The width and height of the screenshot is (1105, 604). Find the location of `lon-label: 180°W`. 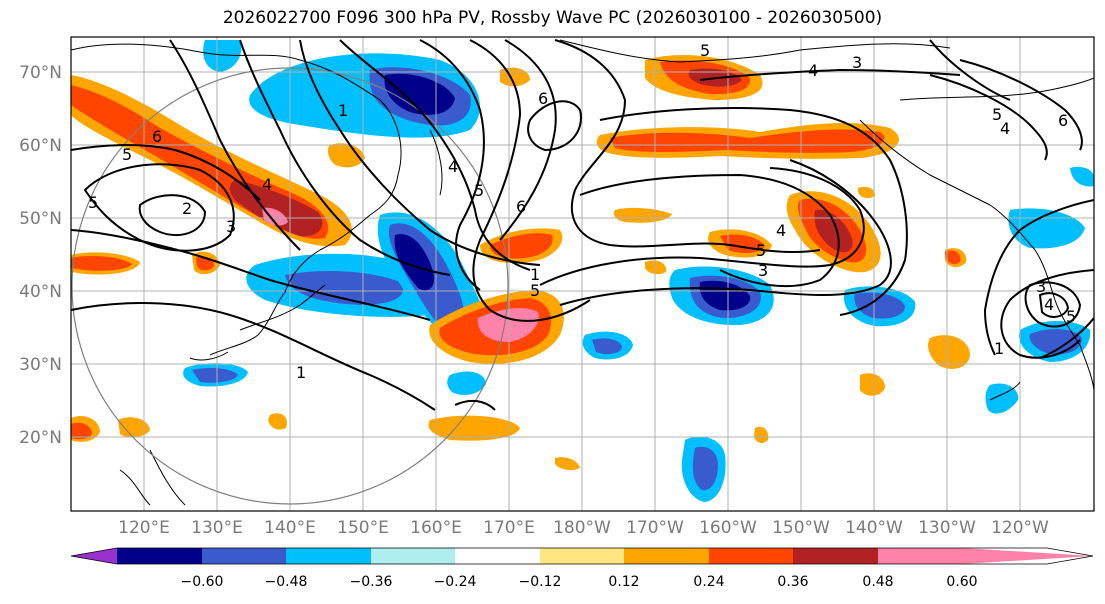

lon-label: 180°W is located at coordinates (582, 528).